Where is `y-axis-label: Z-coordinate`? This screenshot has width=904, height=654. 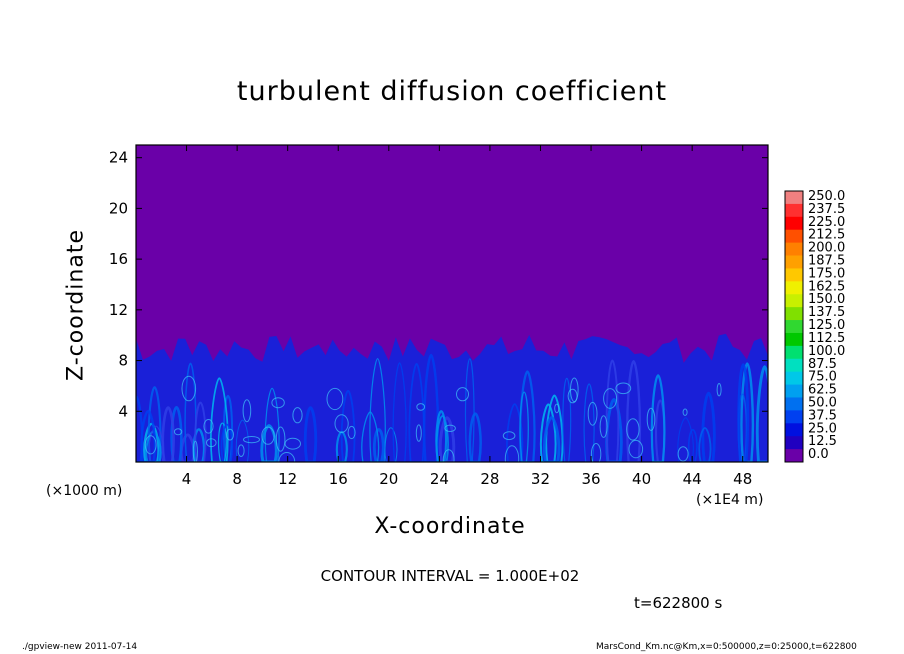
y-axis-label: Z-coordinate is located at coordinates (76, 305).